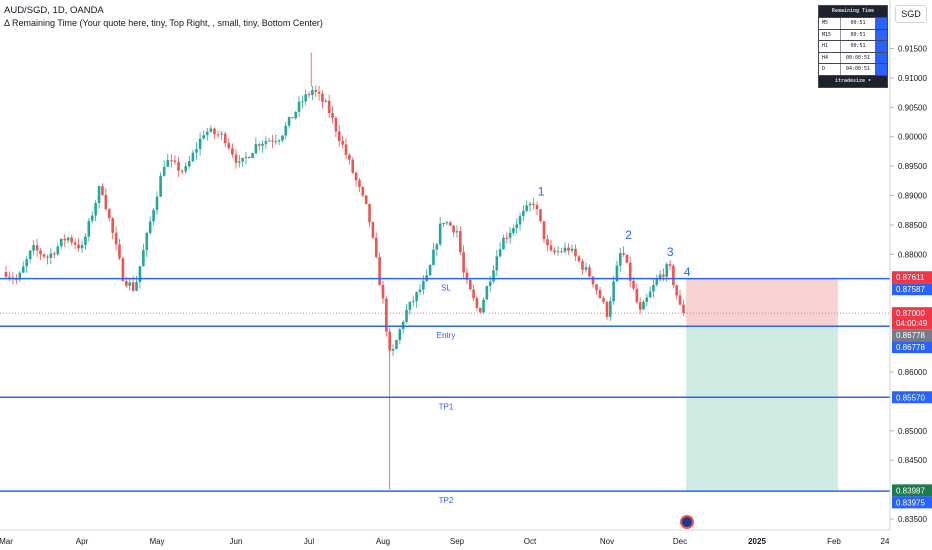  What do you see at coordinates (446, 500) in the screenshot?
I see `level-label: TP2` at bounding box center [446, 500].